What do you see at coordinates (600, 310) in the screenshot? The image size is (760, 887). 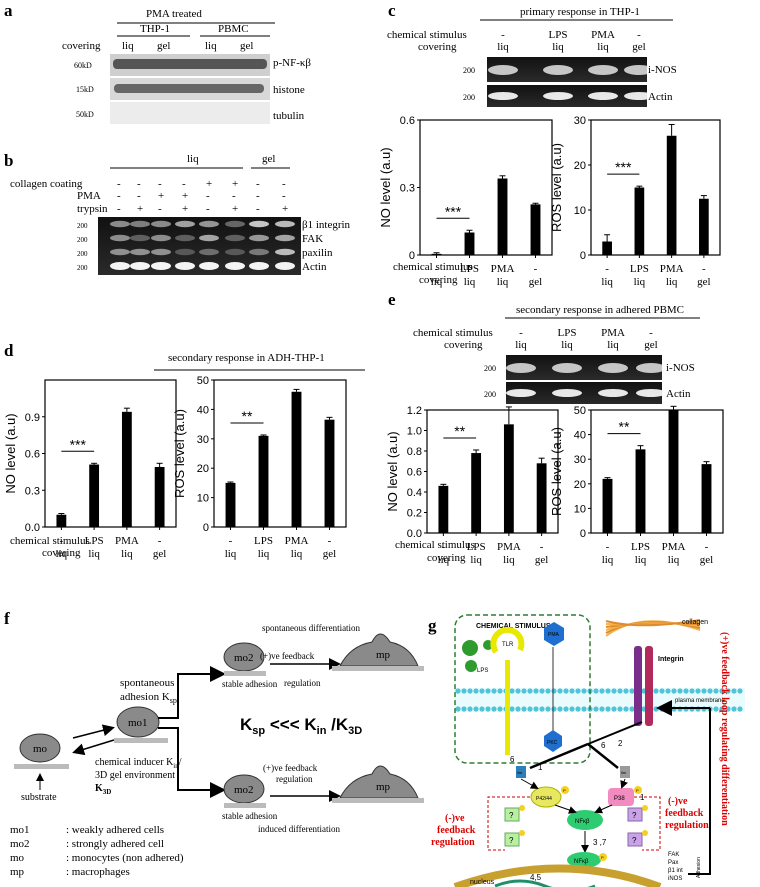 I see `panel-e-header: secondary response in adhered PBMC` at bounding box center [600, 310].